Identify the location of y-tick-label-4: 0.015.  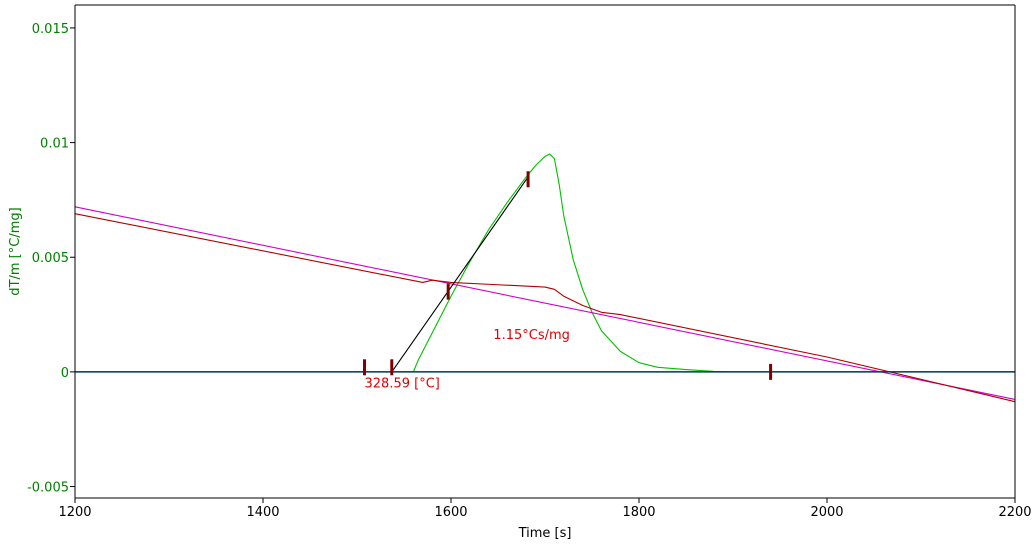
(50, 29).